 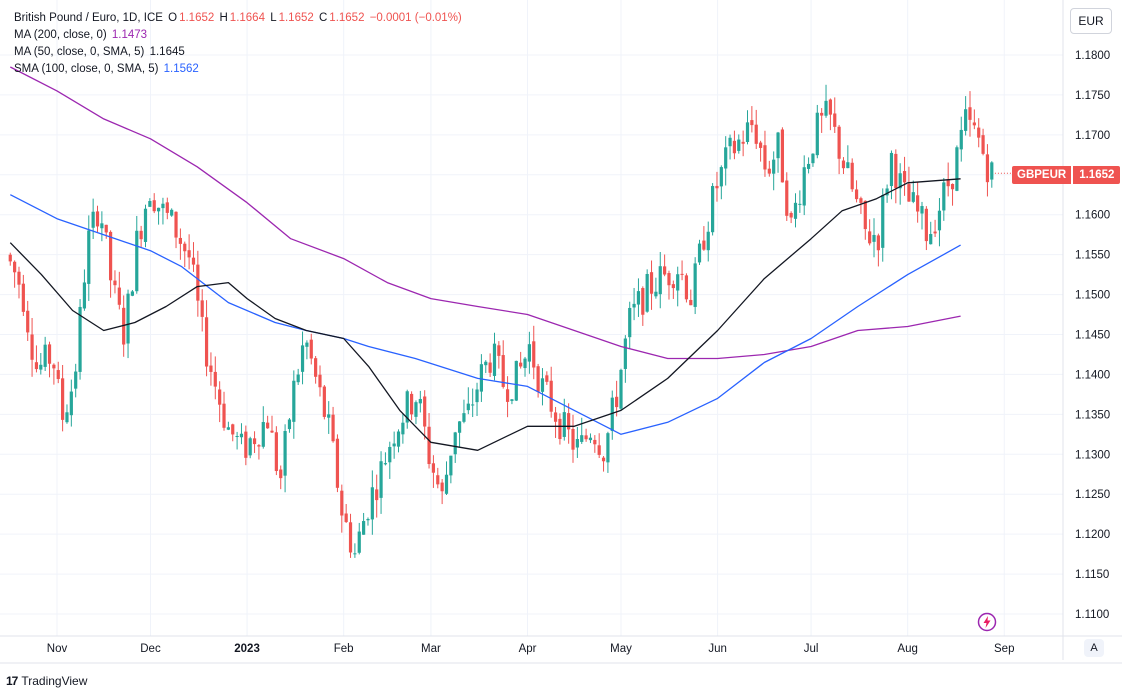 I want to click on close-value: 1.1652, so click(x=347, y=18).